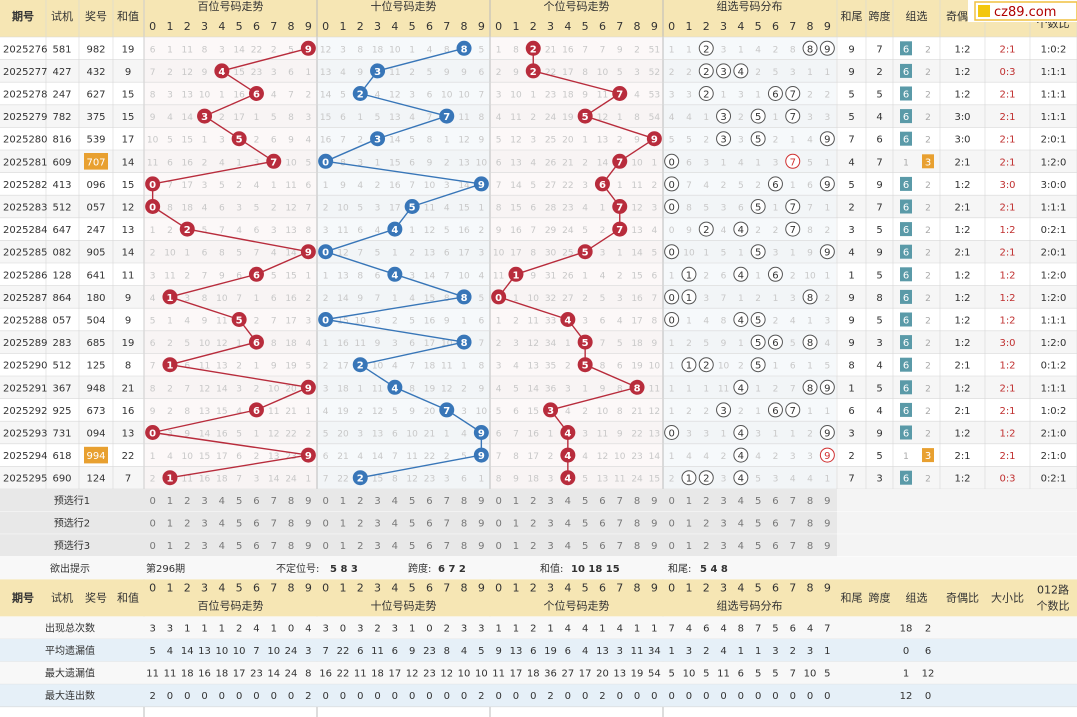  I want to click on stat-value: 1, so click(741, 651).